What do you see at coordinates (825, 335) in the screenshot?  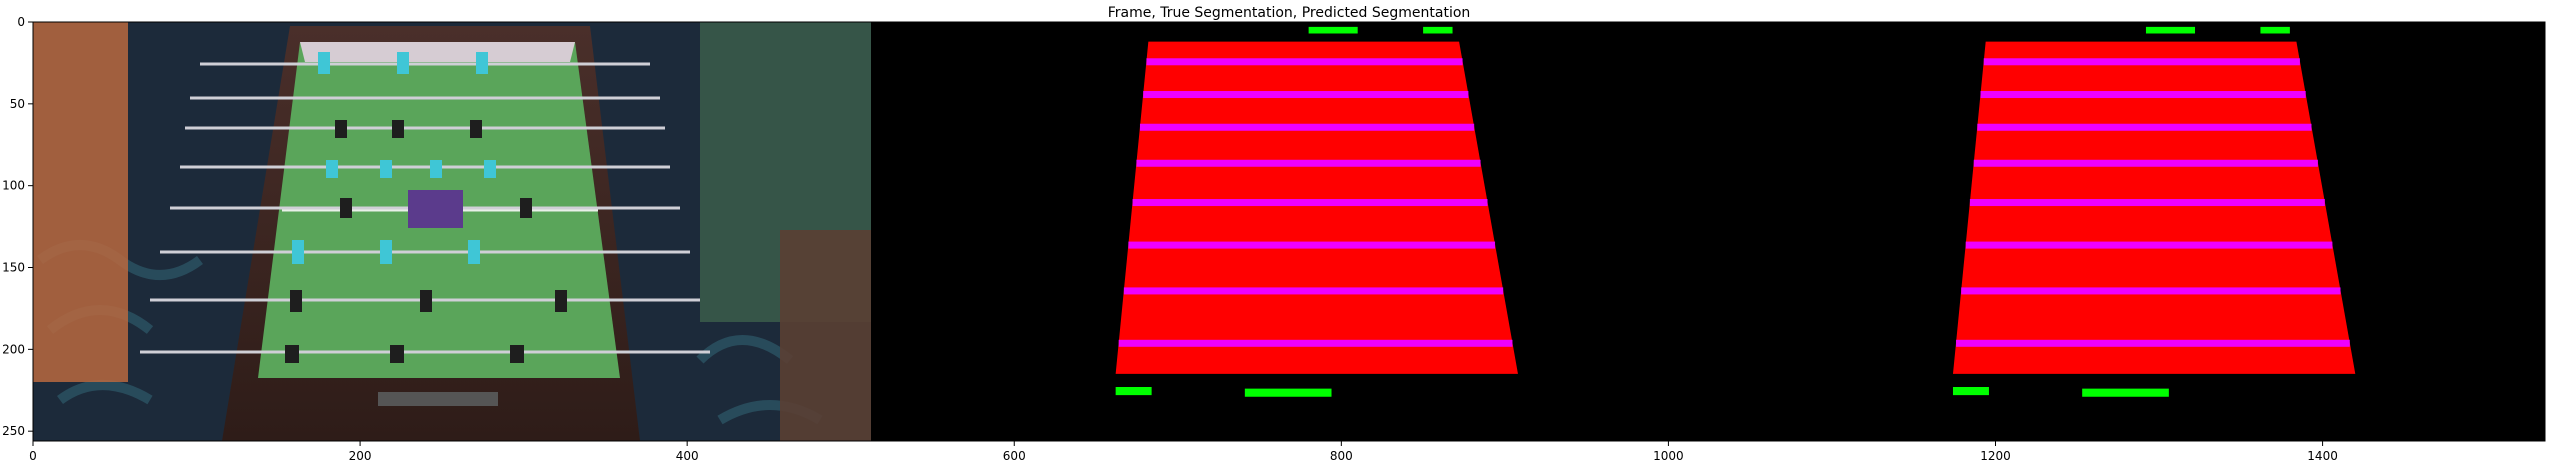 I see `player-right-shirt` at bounding box center [825, 335].